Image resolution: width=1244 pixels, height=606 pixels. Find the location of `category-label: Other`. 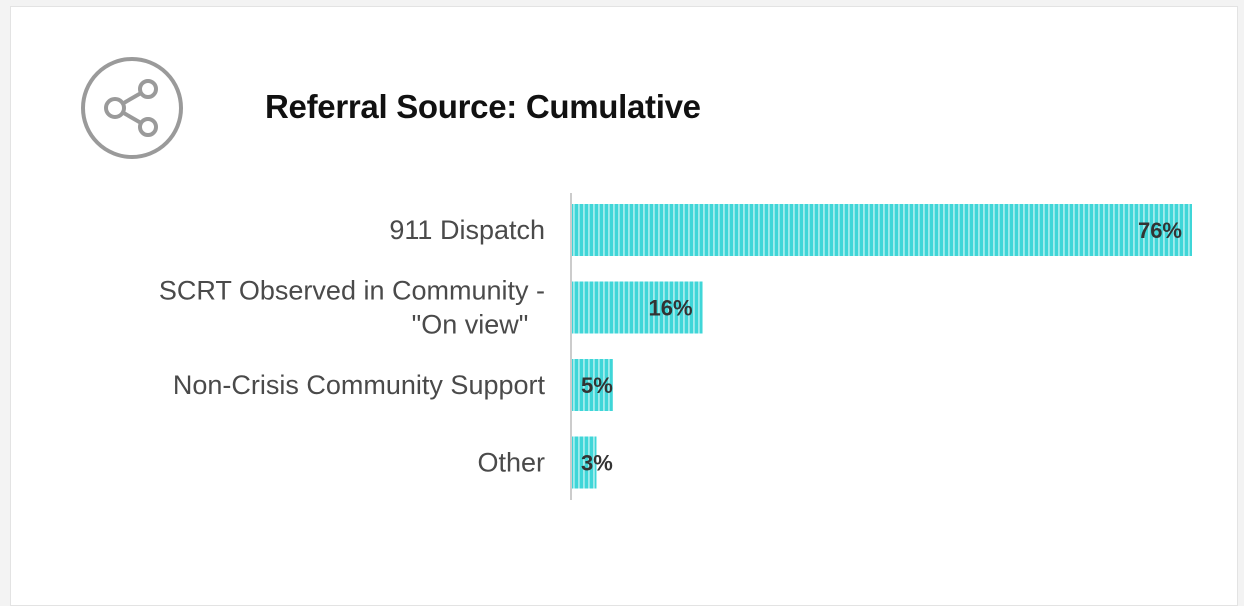

category-label: Other is located at coordinates (511, 463).